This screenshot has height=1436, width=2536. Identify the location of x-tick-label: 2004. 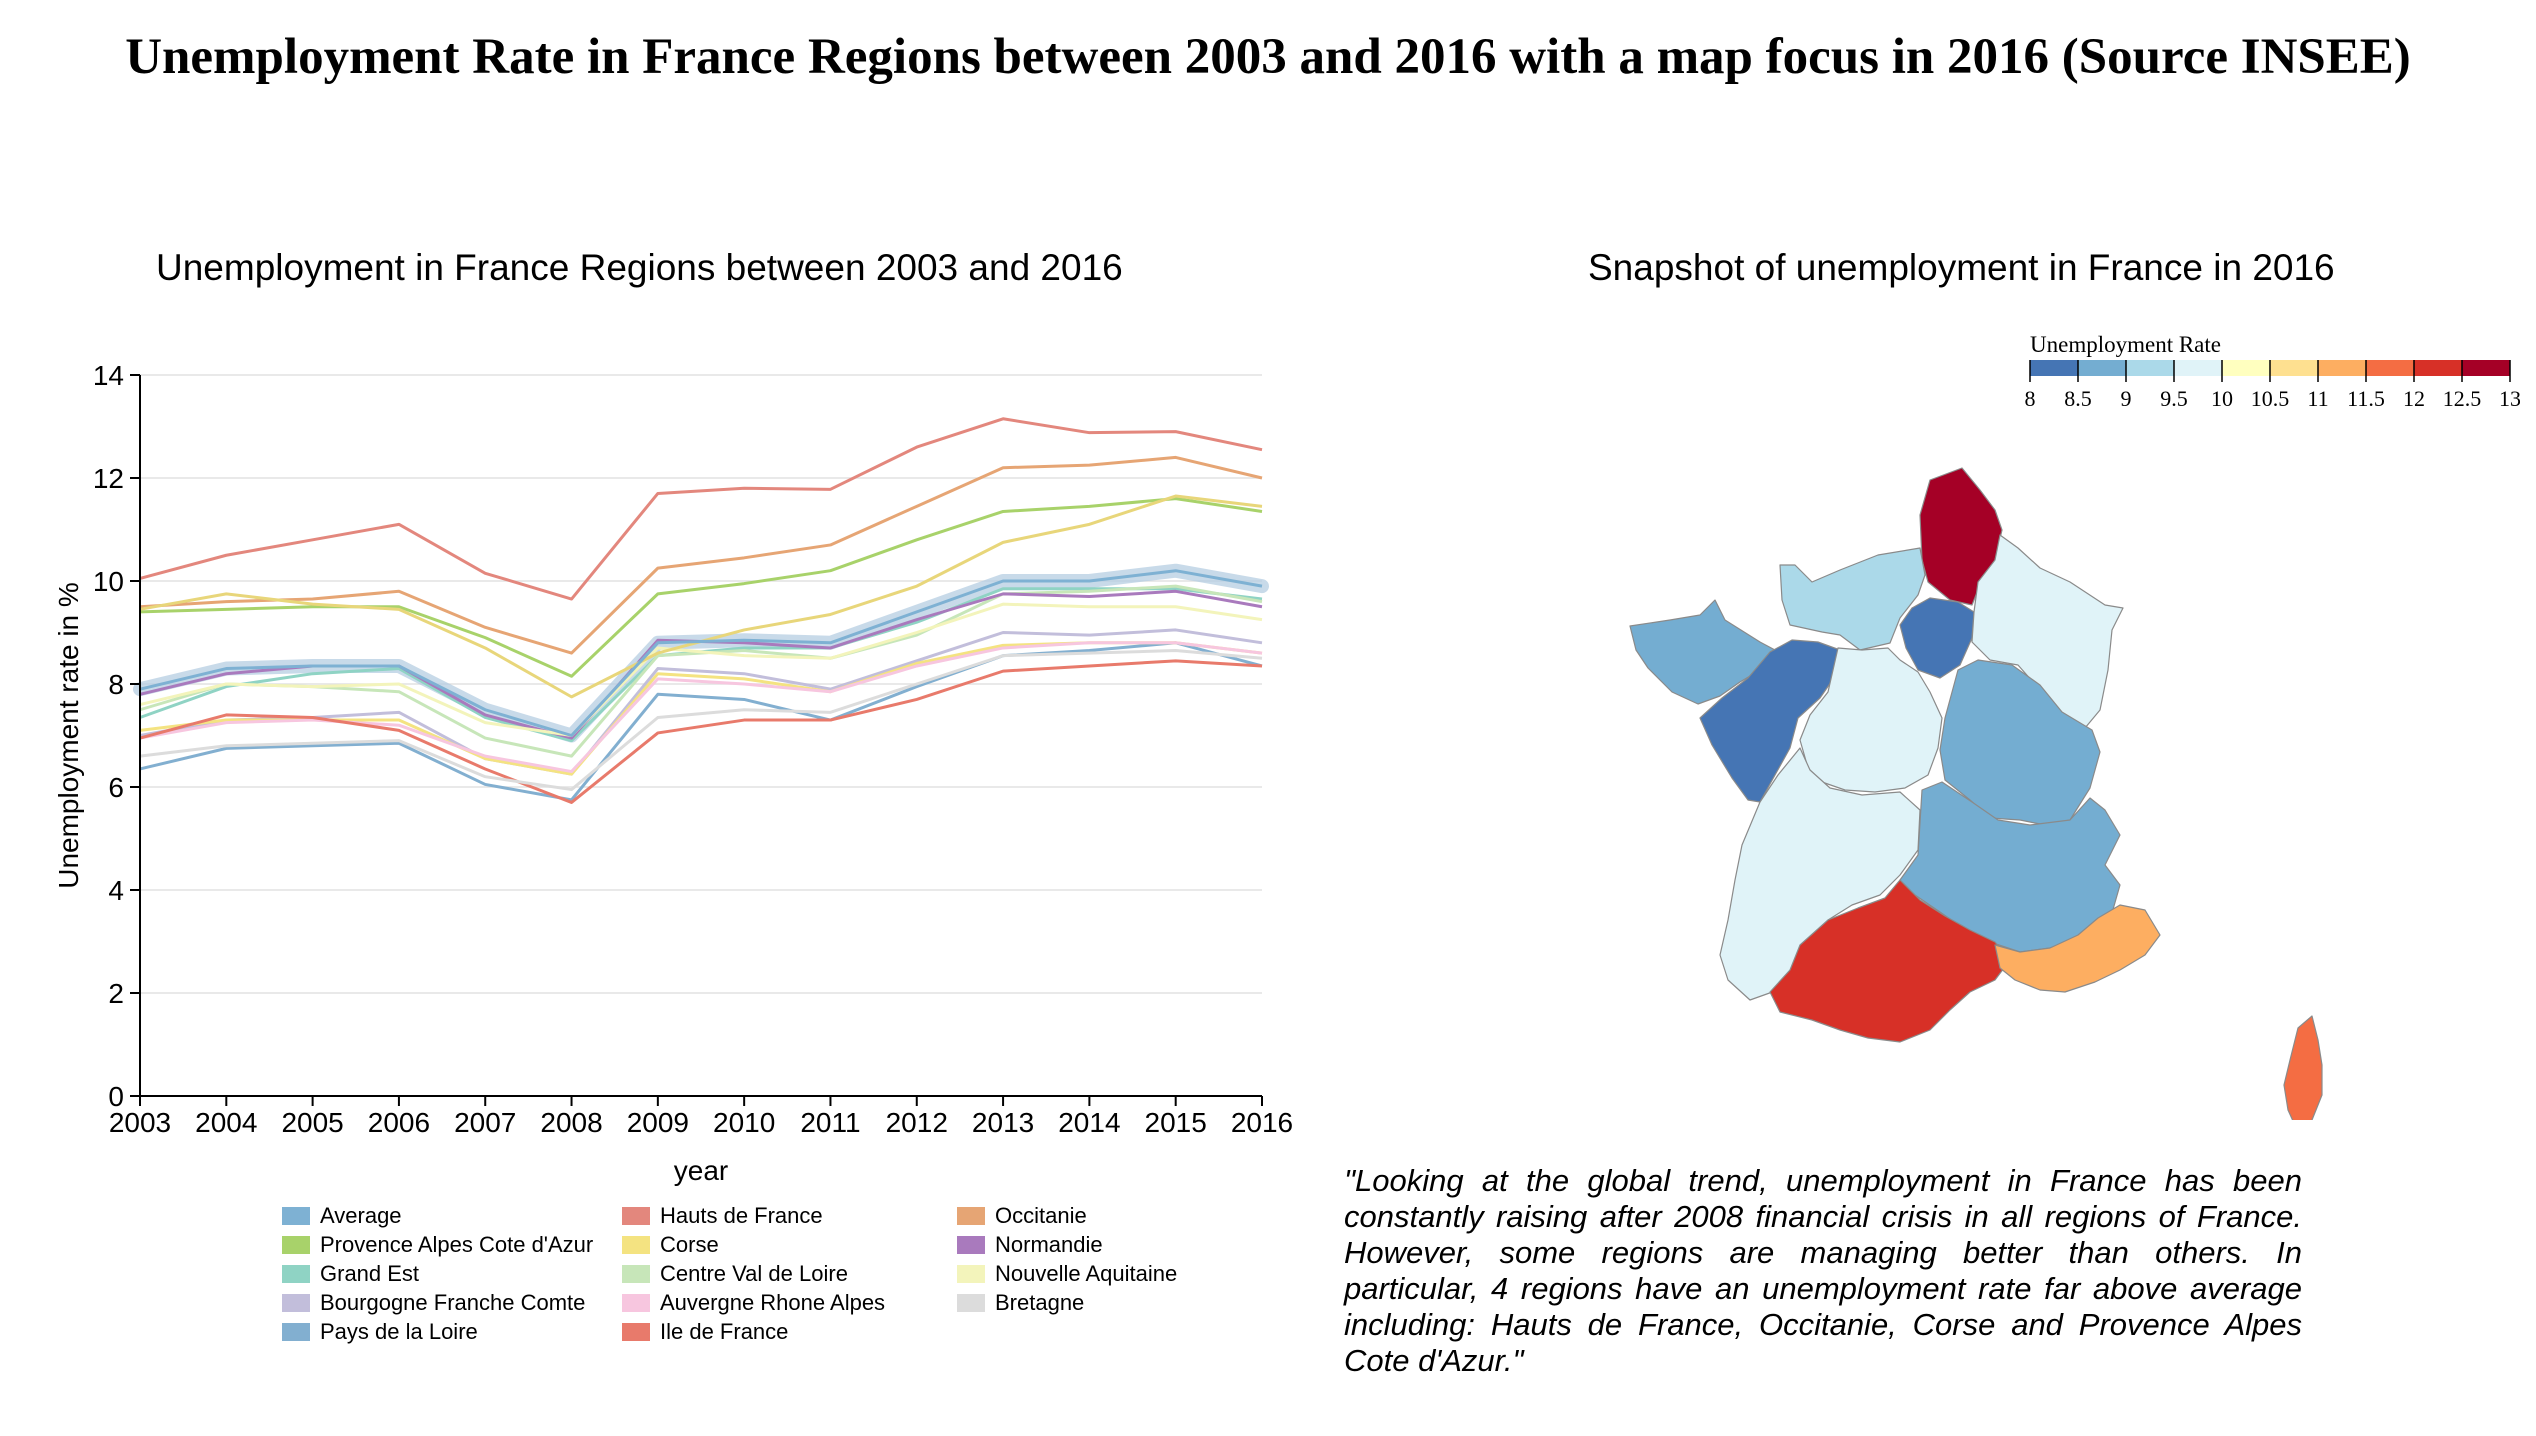
(226, 1122).